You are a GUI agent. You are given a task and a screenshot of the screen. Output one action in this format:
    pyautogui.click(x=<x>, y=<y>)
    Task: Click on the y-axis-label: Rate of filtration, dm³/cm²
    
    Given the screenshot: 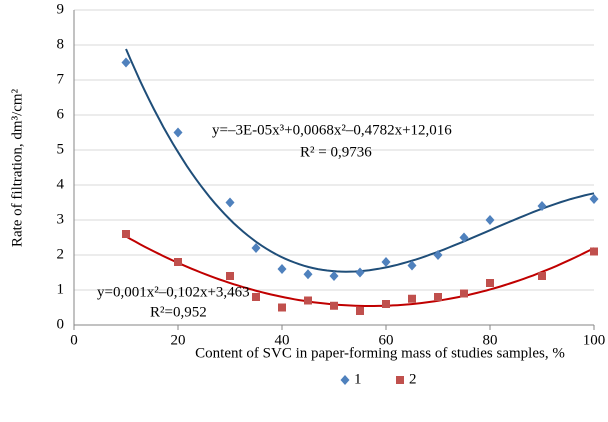 What is the action you would take?
    pyautogui.click(x=17, y=167)
    